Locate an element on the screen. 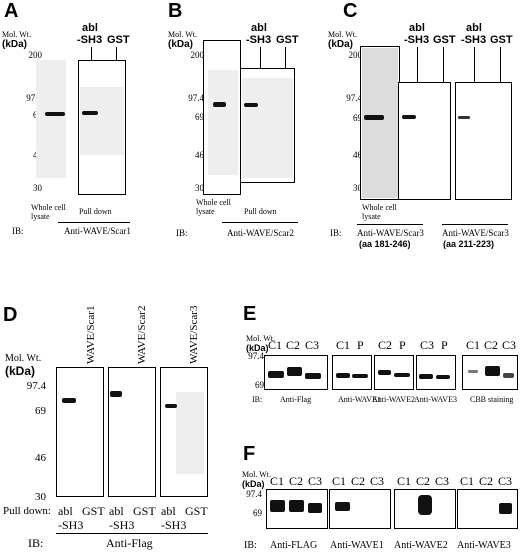 The image size is (520, 553). blot-pull-down is located at coordinates (102, 121).